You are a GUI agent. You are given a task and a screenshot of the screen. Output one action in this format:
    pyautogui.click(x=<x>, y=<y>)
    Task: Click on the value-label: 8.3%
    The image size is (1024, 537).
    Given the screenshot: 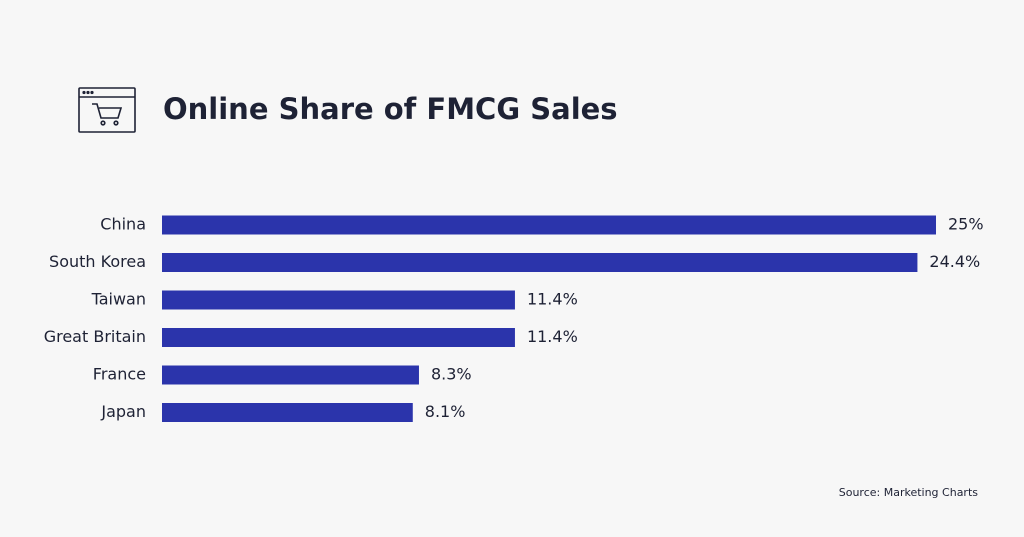 What is the action you would take?
    pyautogui.click(x=451, y=374)
    